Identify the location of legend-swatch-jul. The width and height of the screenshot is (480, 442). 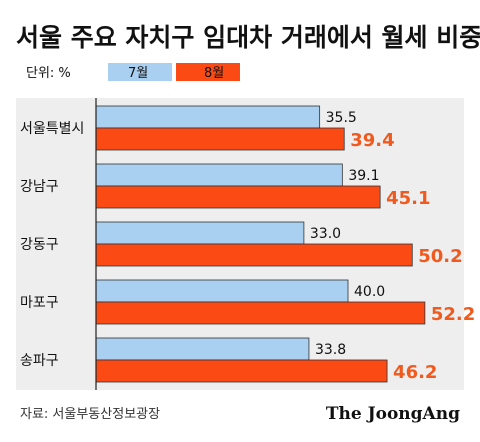
(140, 72).